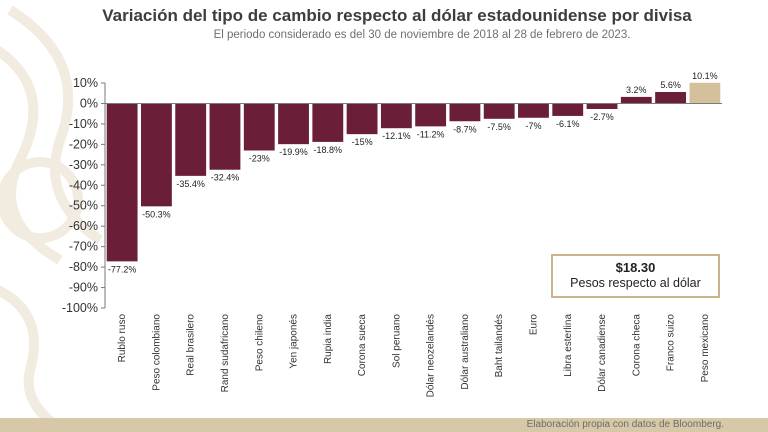 This screenshot has height=432, width=768. Describe the element at coordinates (635, 283) in the screenshot. I see `exchange-rate-label: Pesos respecto al dólar` at that location.